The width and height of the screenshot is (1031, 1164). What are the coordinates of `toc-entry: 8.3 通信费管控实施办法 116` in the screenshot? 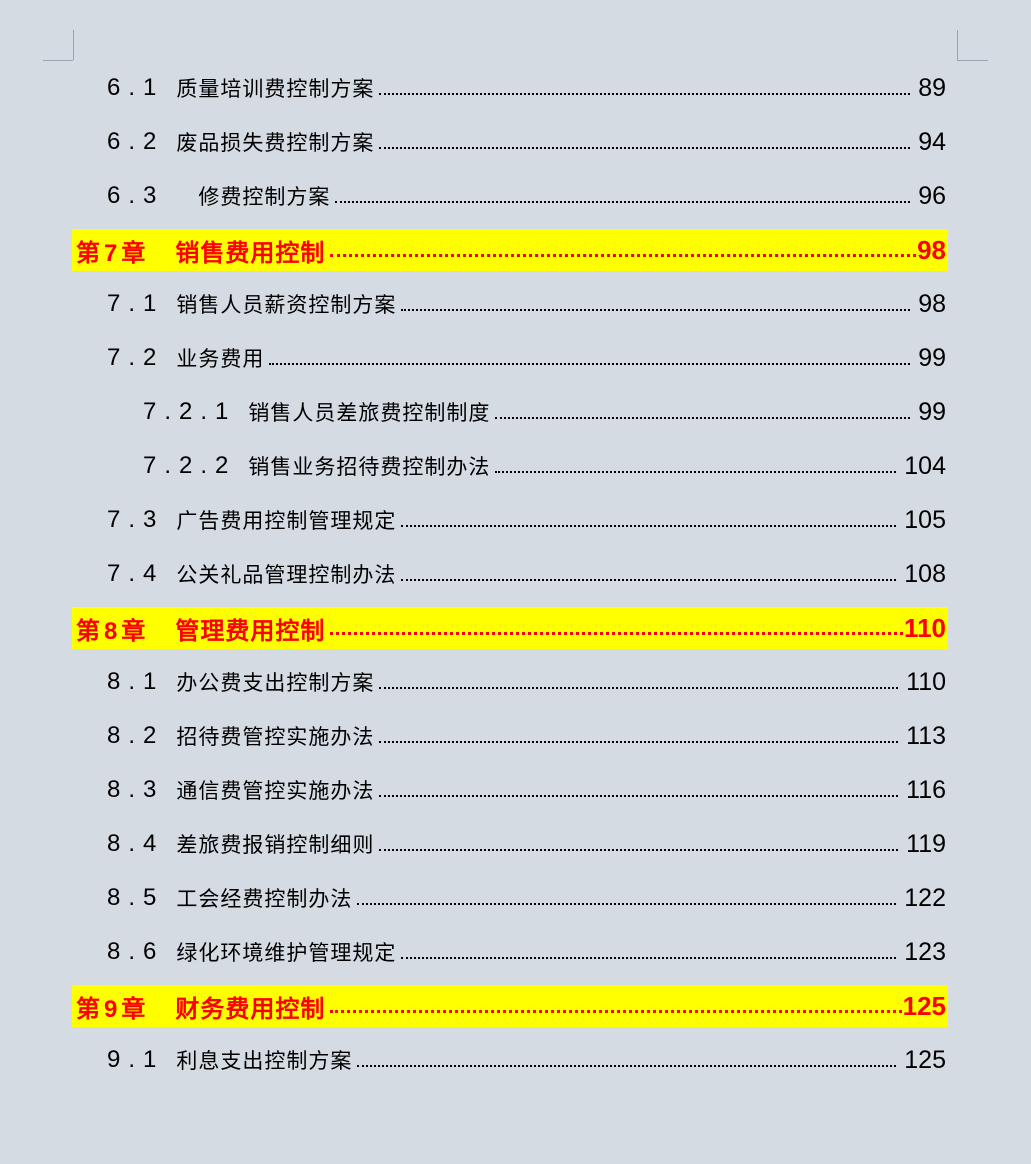 It's located at (510, 790).